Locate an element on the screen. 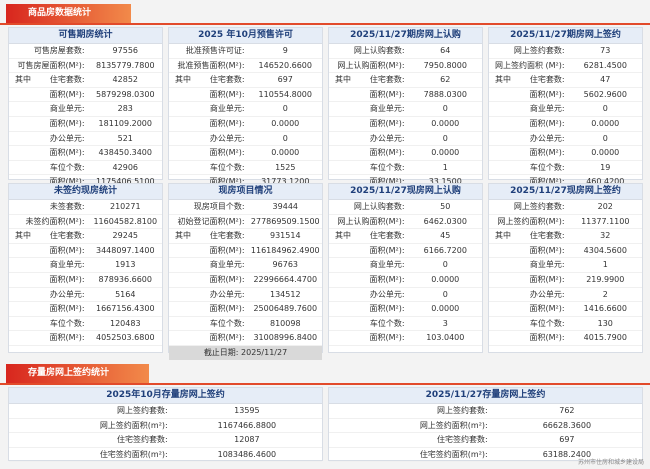 This screenshot has height=469, width=650. data-row: 网上签约套数: 73 is located at coordinates (565, 51).